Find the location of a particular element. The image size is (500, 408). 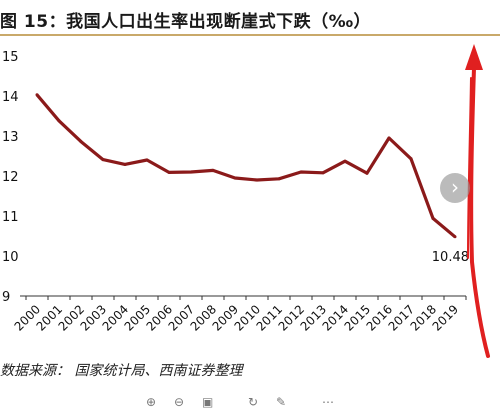

arrow-shaft-stroke is located at coordinates (469, 168).